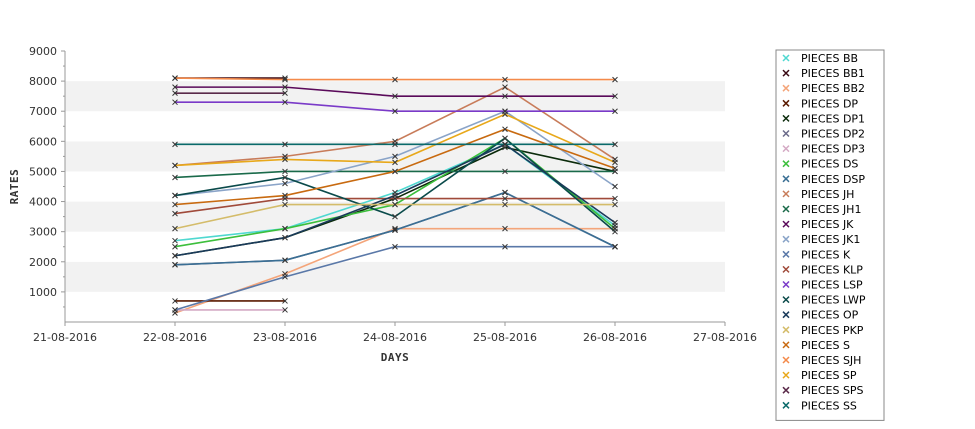  What do you see at coordinates (395, 337) in the screenshot?
I see `x-tick-label: 24-08-2016` at bounding box center [395, 337].